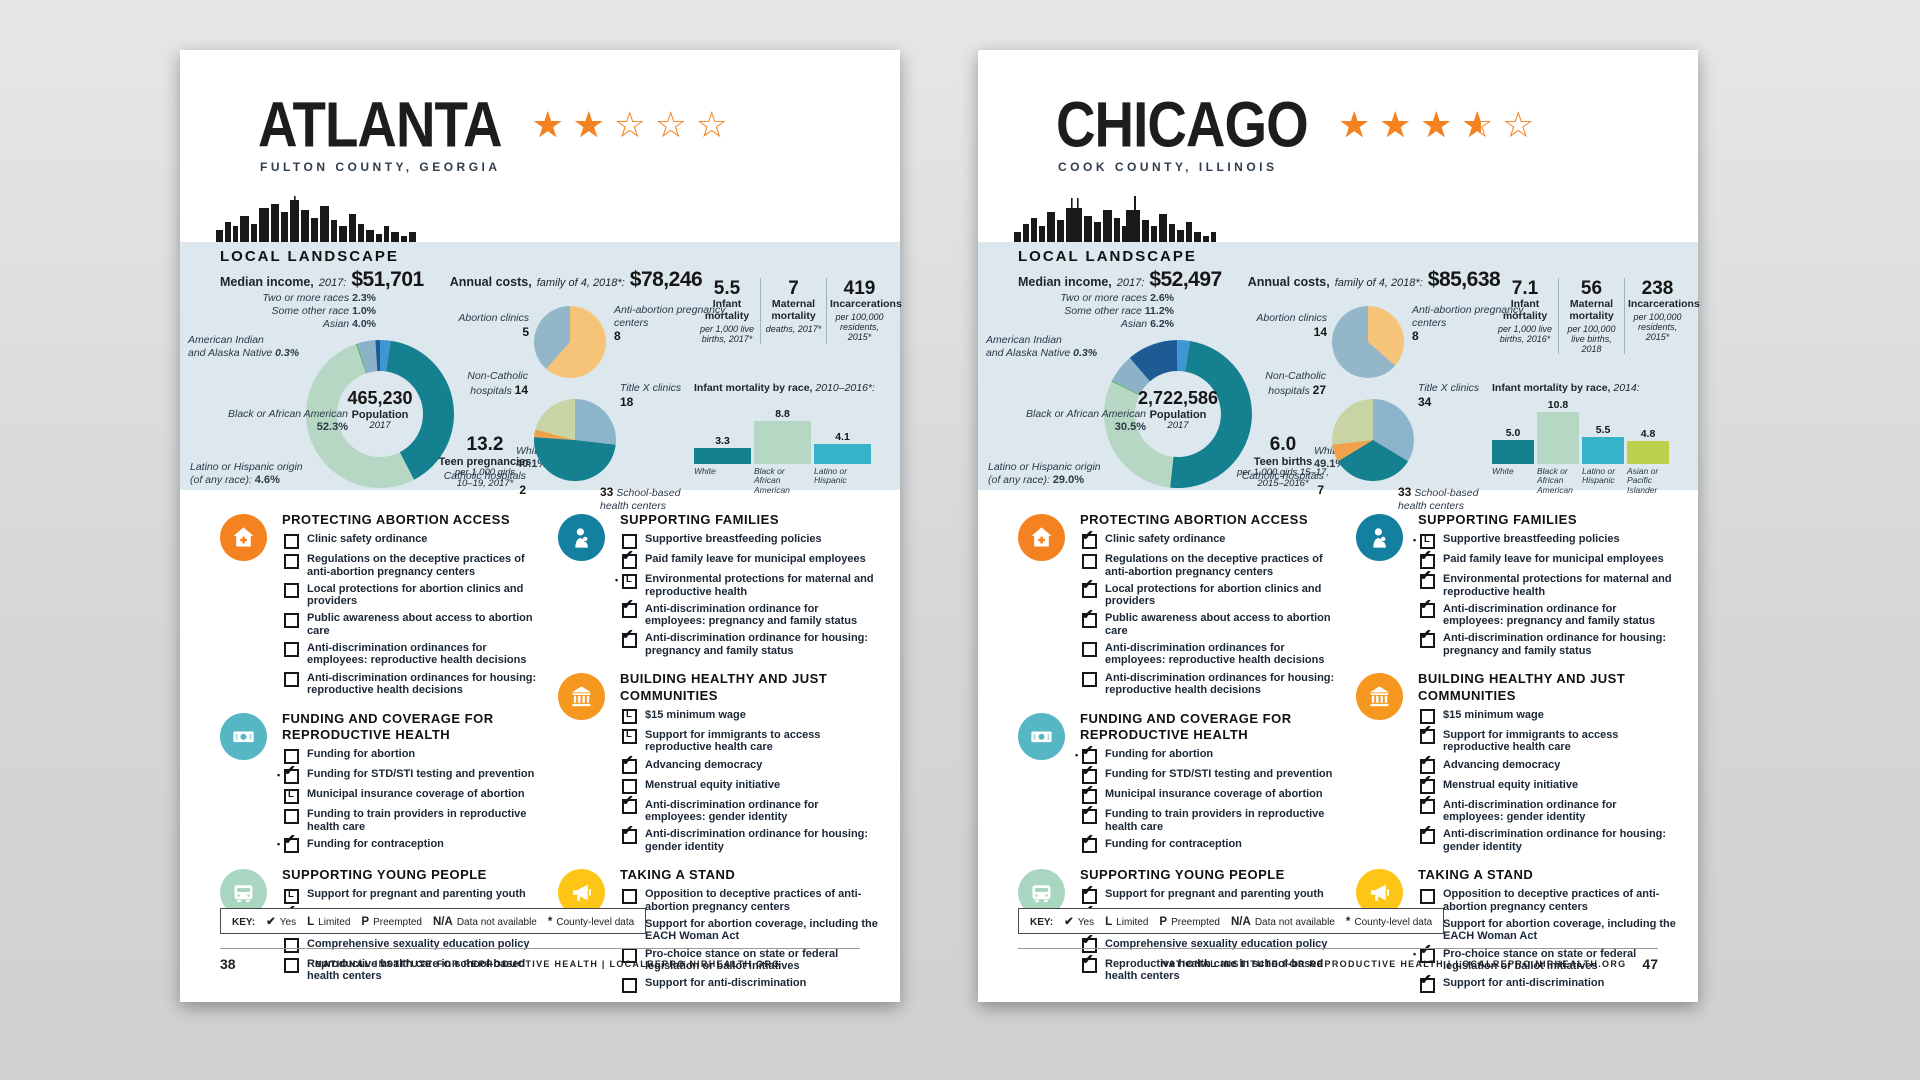 The width and height of the screenshot is (1920, 1080). Describe the element at coordinates (842, 431) in the screenshot. I see `bar-column: 4.1` at that location.